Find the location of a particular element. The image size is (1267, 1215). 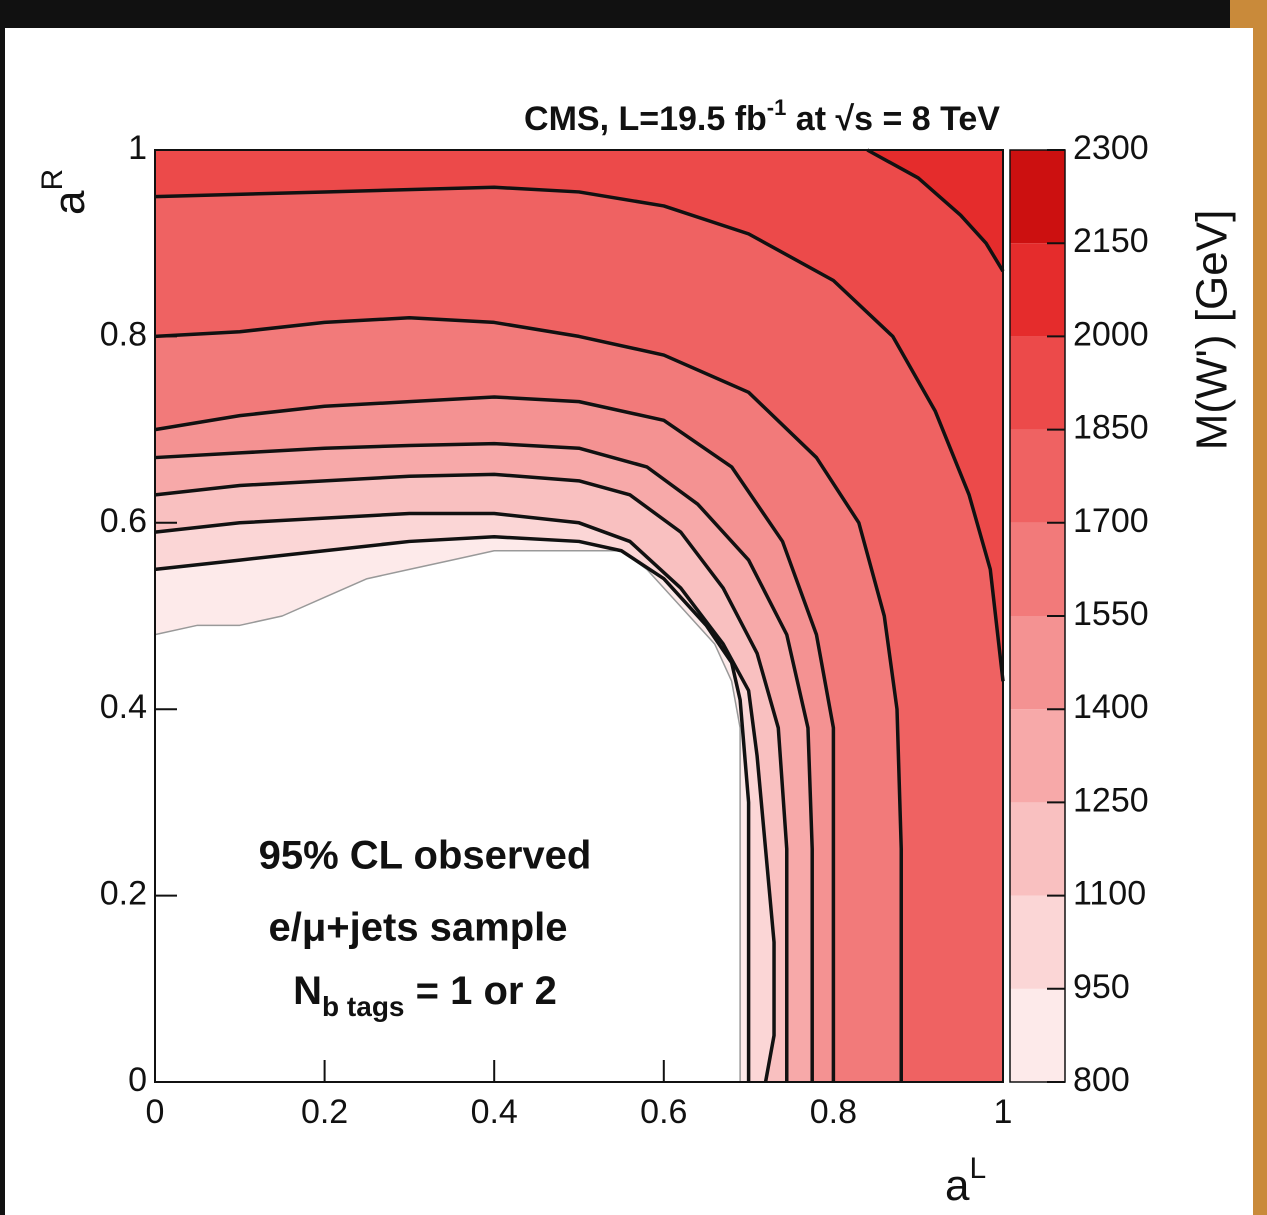

contour-line is located at coordinates (935, 210).